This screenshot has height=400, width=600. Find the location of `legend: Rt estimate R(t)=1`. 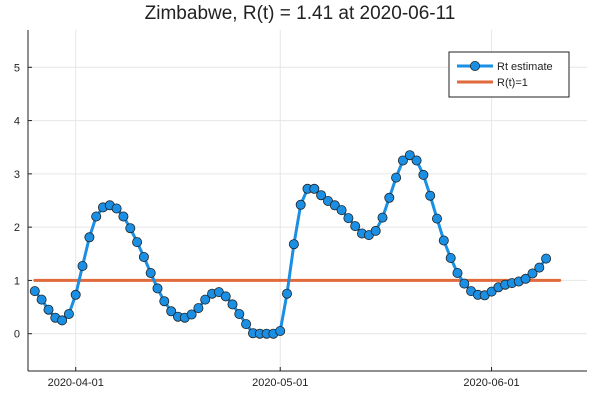

legend: Rt estimate R(t)=1 is located at coordinates (509, 74).